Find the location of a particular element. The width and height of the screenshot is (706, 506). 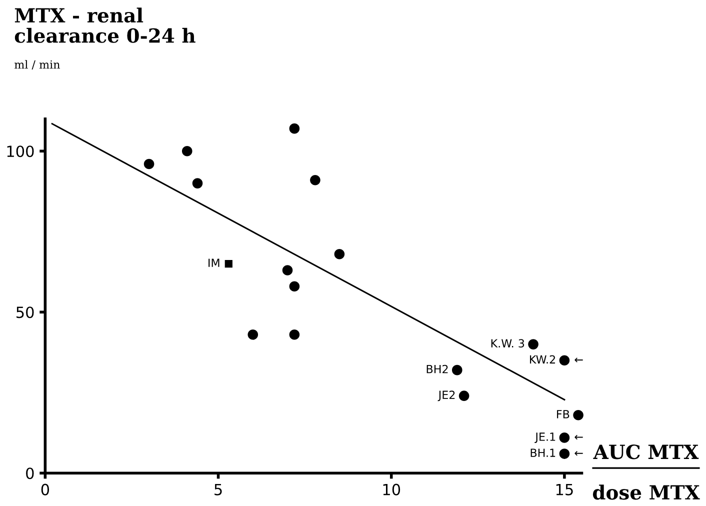

text: AUC MTX dose MTX is located at coordinates (646, 472).